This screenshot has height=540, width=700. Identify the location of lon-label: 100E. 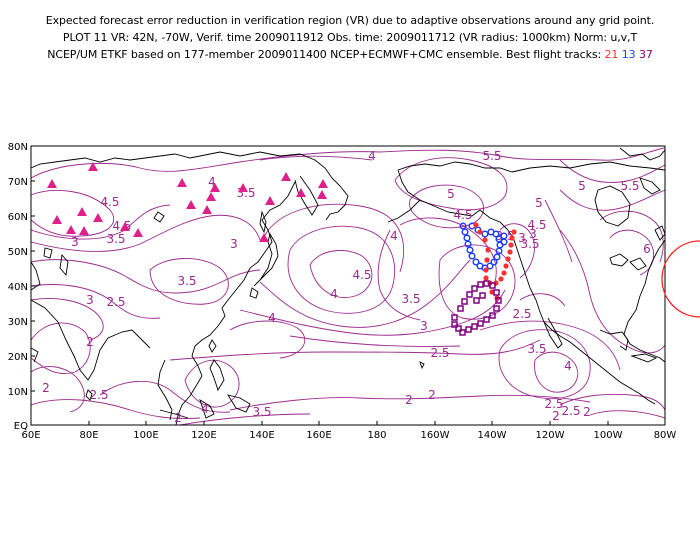
(145, 435).